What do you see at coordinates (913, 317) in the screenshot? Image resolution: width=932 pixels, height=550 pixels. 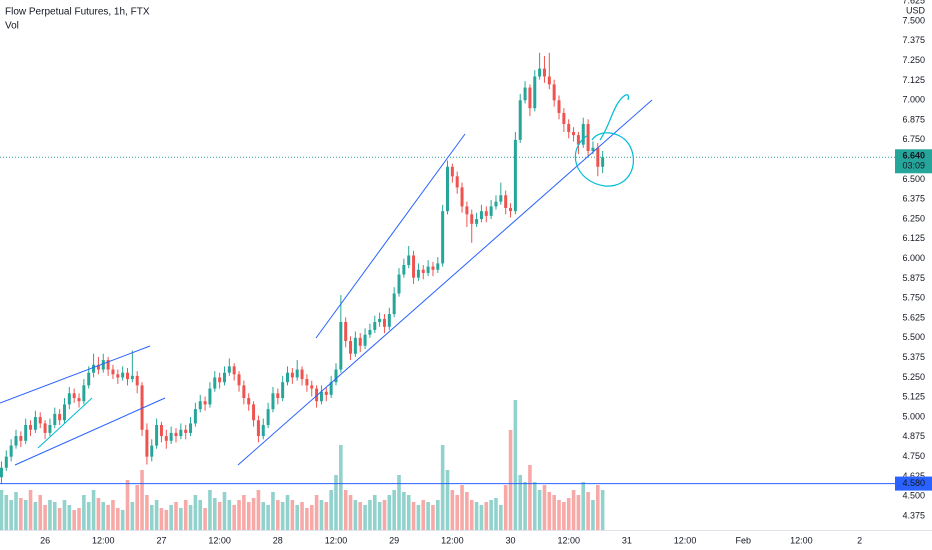 I see `y-tick-label: 5.625` at bounding box center [913, 317].